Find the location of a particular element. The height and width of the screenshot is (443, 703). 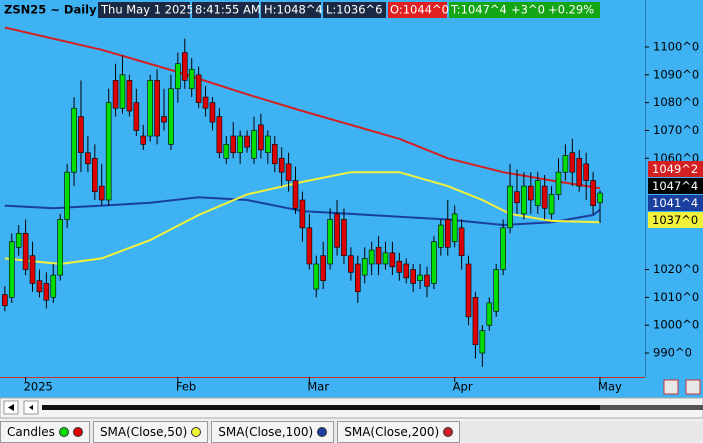

legend-label: SMA(Close,50) is located at coordinates (143, 432).